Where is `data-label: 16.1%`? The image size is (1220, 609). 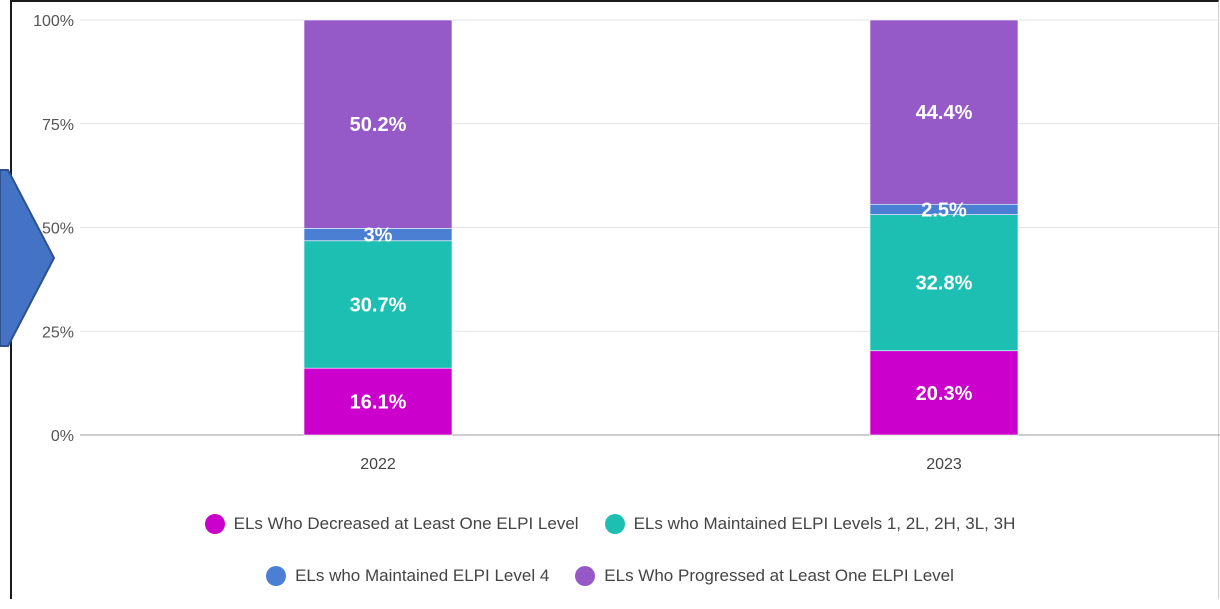
data-label: 16.1% is located at coordinates (378, 403).